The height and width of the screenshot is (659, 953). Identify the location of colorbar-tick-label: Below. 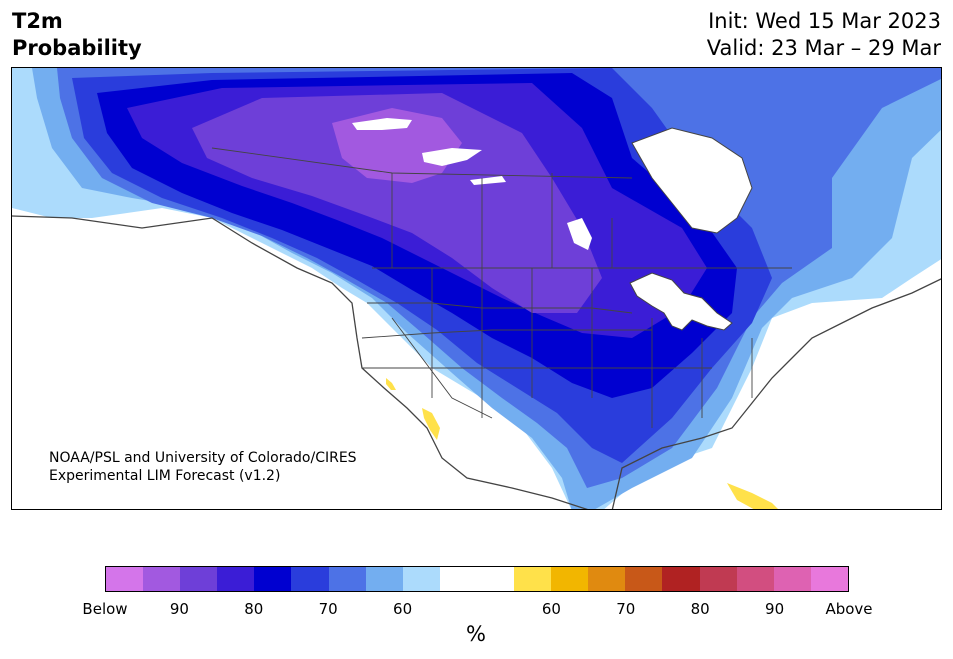
(105, 609).